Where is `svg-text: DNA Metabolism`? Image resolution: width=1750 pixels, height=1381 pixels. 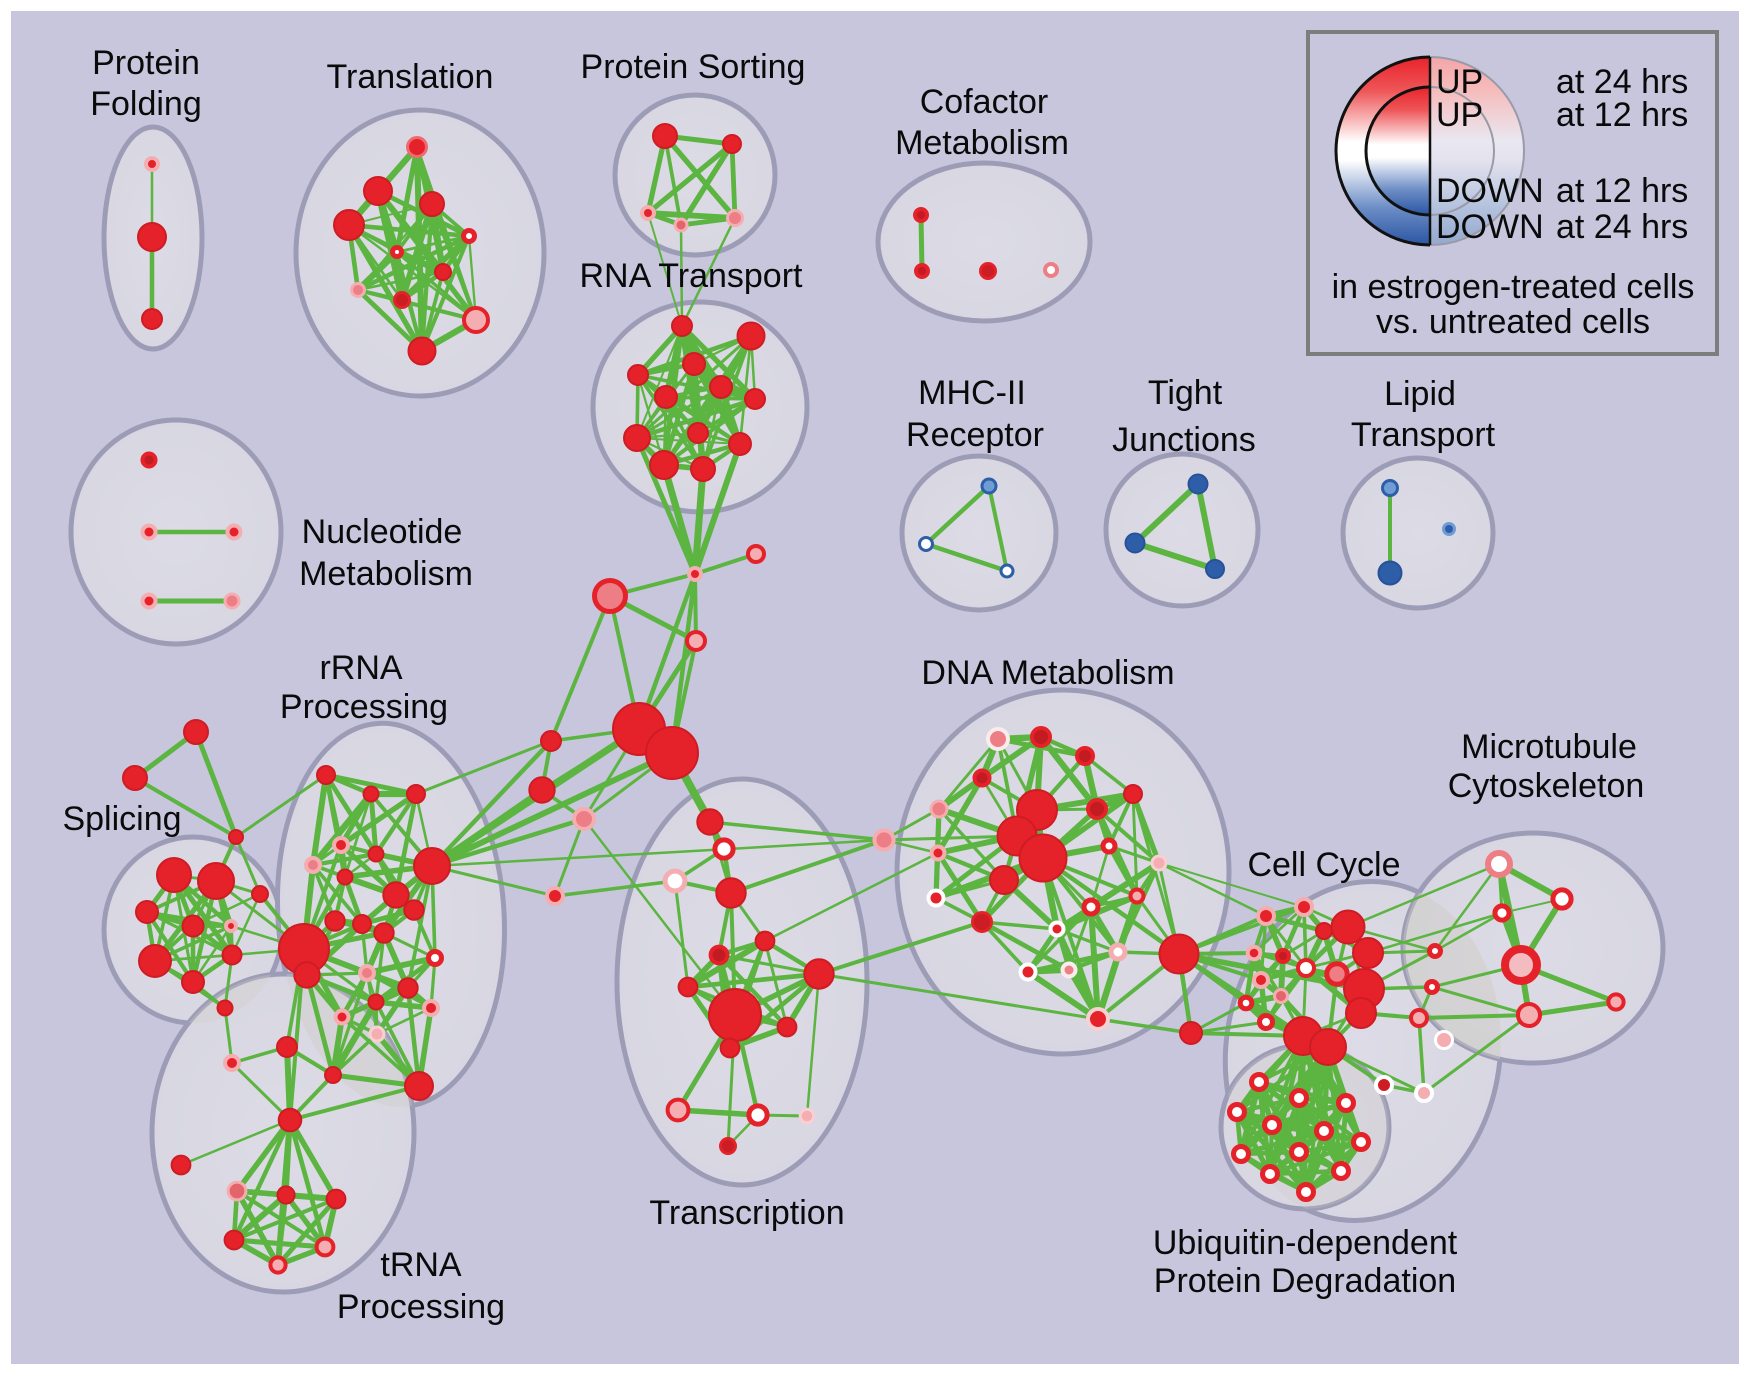 svg-text: DNA Metabolism is located at coordinates (1047, 673).